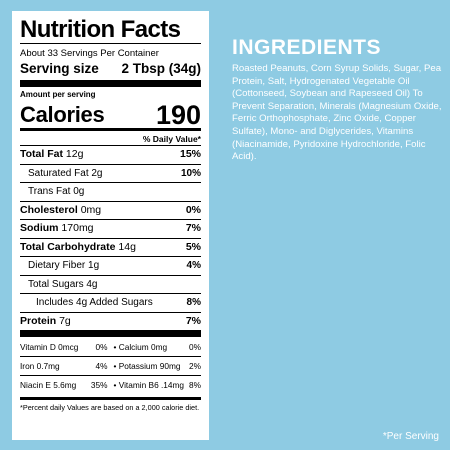 This screenshot has height=450, width=450. I want to click on nutrient-label: Total Fat, so click(41, 154).